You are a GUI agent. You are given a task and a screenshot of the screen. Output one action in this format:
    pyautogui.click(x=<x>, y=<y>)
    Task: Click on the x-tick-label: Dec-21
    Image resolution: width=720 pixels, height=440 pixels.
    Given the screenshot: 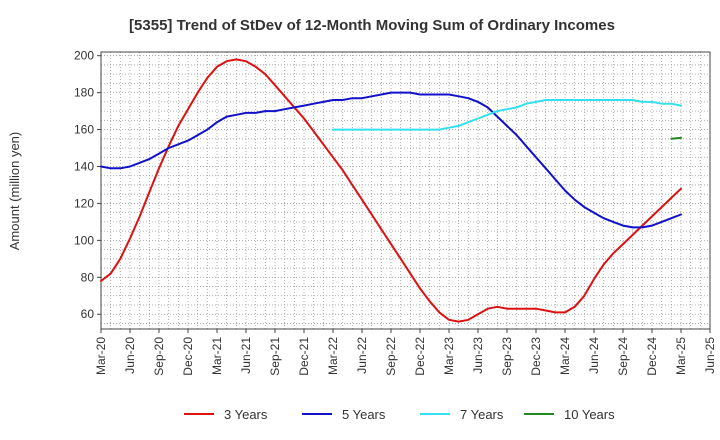 What is the action you would take?
    pyautogui.click(x=304, y=356)
    